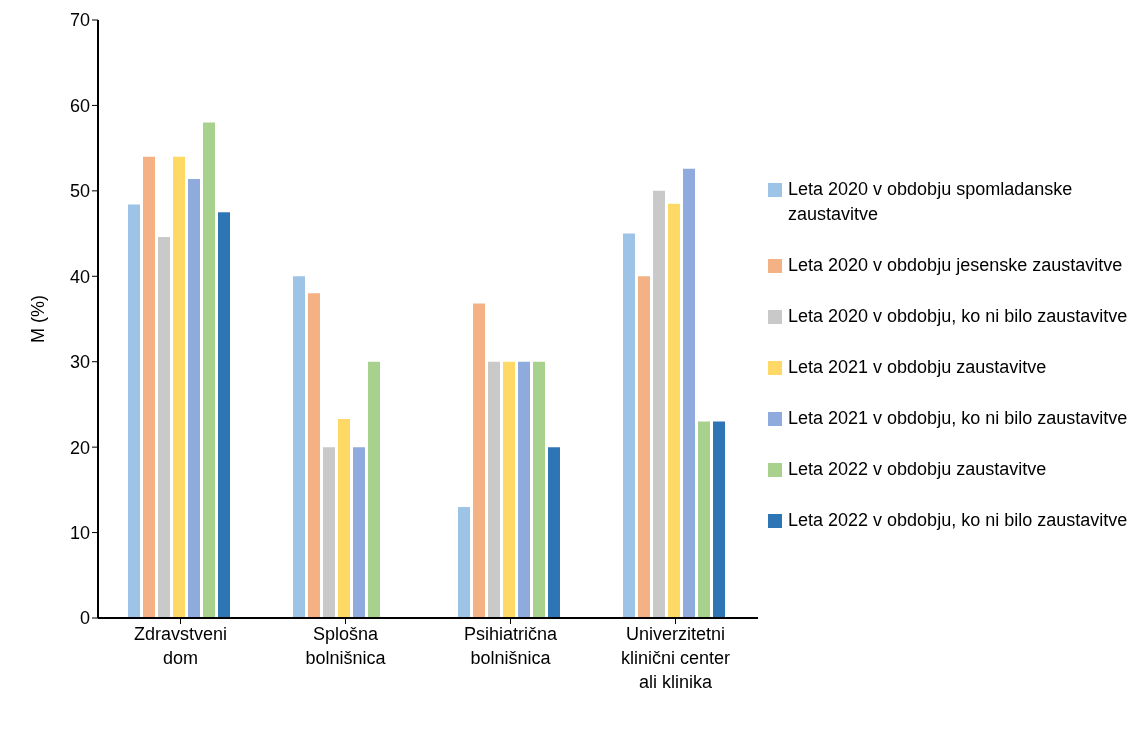  Describe the element at coordinates (958, 418) in the screenshot. I see `legend-label: Leta 2021 v obdobju, ko ni bilo zaustavitve` at that location.